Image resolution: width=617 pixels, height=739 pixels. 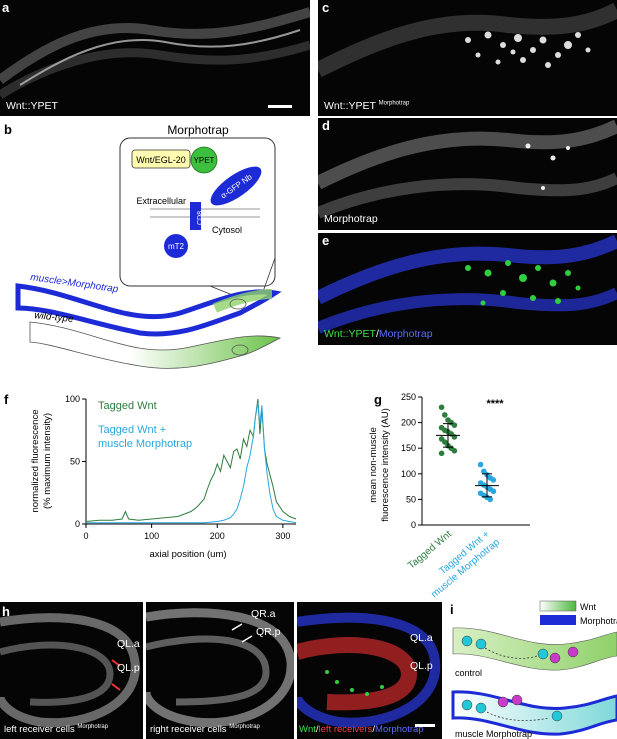 What do you see at coordinates (326, 240) in the screenshot?
I see `panel-e-label: e` at bounding box center [326, 240].